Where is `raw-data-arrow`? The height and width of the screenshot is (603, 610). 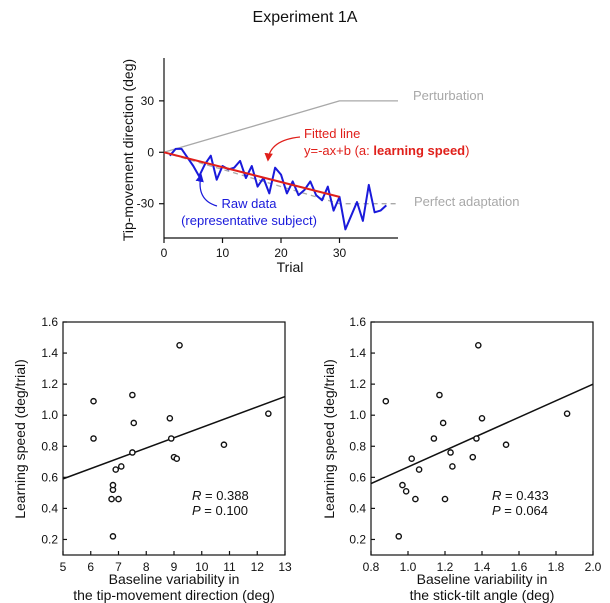
raw-data-arrow is located at coordinates (206, 190).